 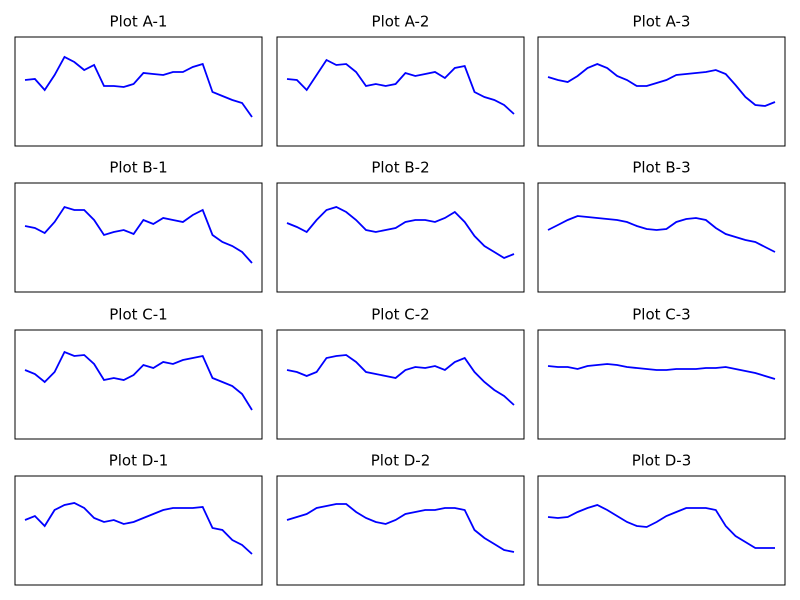 What do you see at coordinates (139, 22) in the screenshot?
I see `subplot-title: Plot A-1` at bounding box center [139, 22].